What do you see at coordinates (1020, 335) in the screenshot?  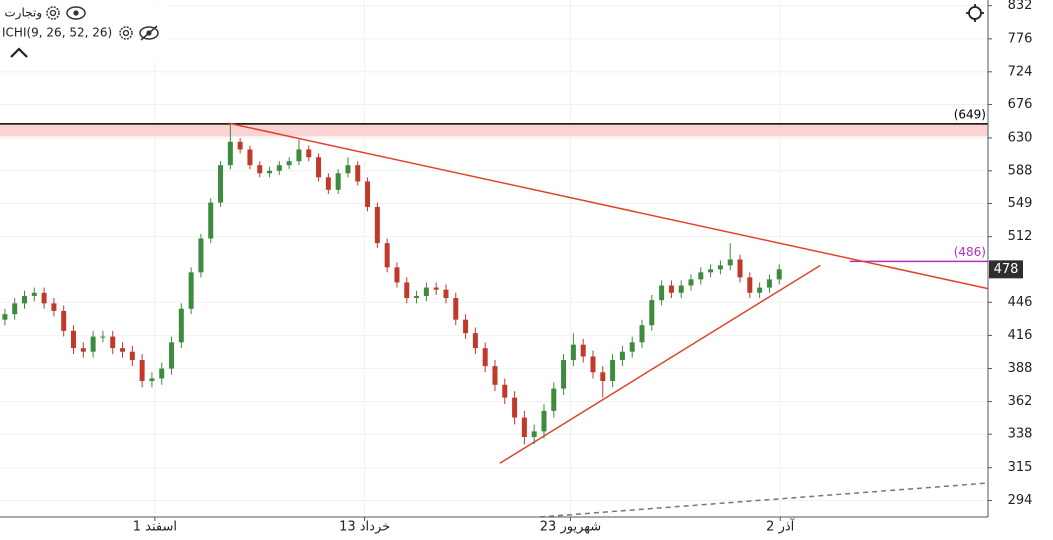 I see `y-tick-label: 416` at bounding box center [1020, 335].